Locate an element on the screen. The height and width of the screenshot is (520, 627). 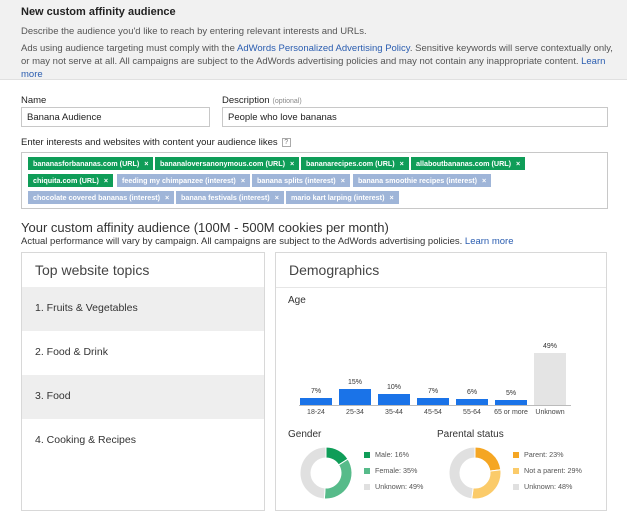
chip-interest: banana festivals (interest) × is located at coordinates (230, 197).